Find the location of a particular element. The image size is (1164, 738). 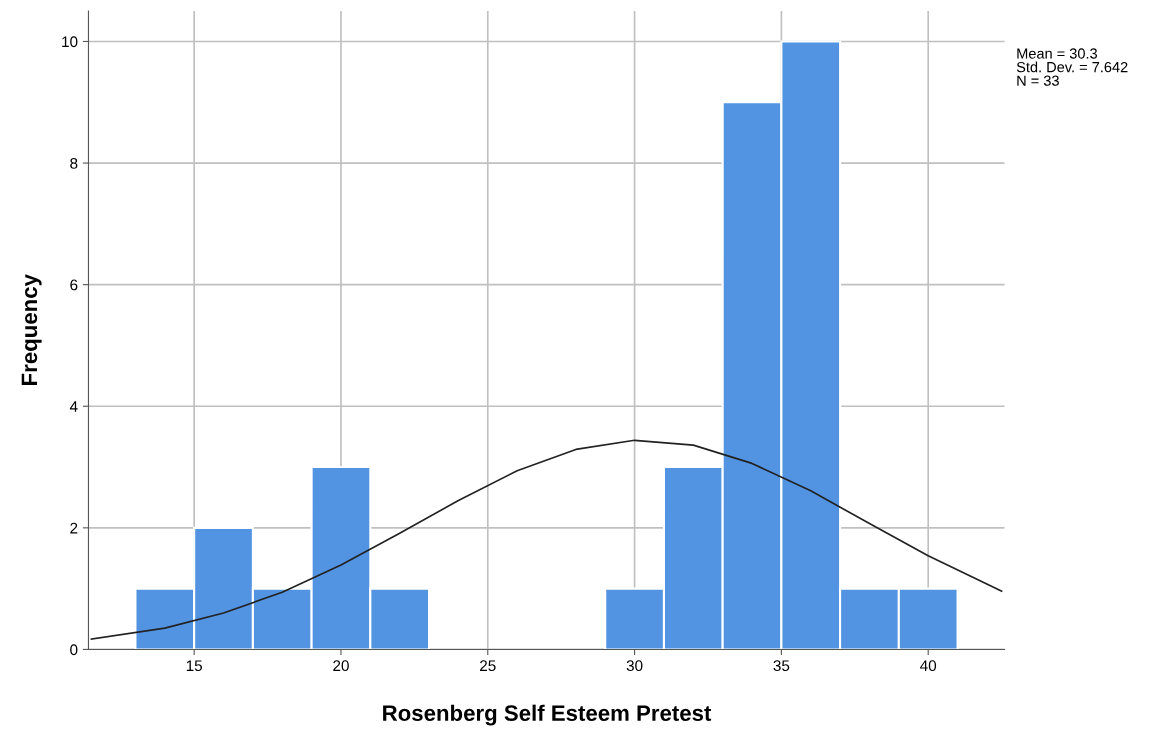

x-axis-title: Rosenberg Self Esteem Pretest is located at coordinates (547, 715).